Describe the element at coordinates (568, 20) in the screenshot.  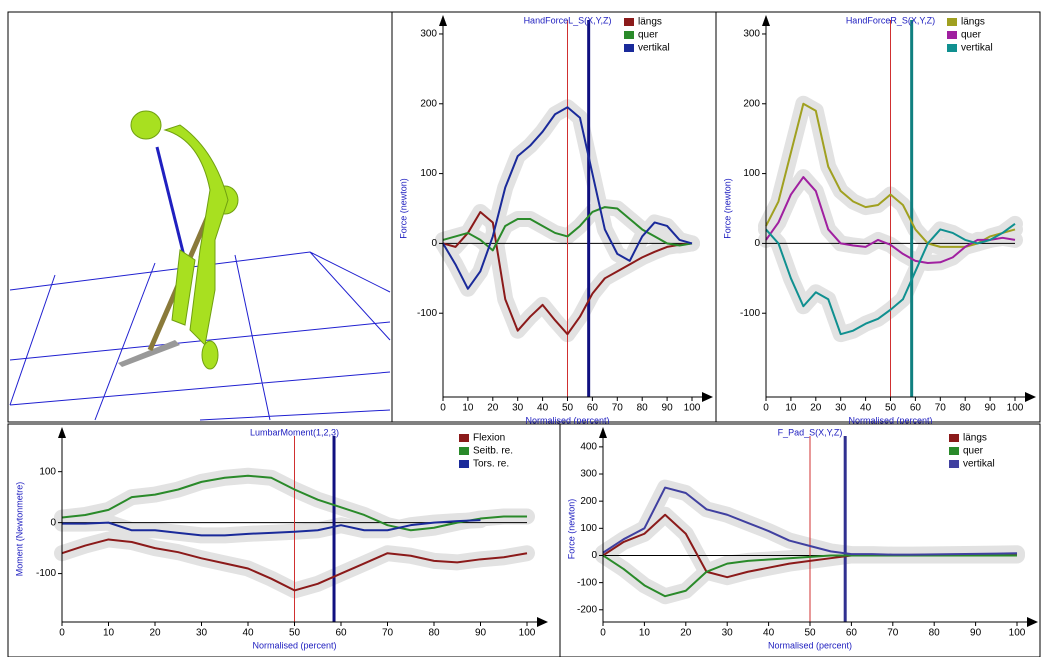
I see `chart-title: HandForceL_S(X,Y,Z)` at that location.